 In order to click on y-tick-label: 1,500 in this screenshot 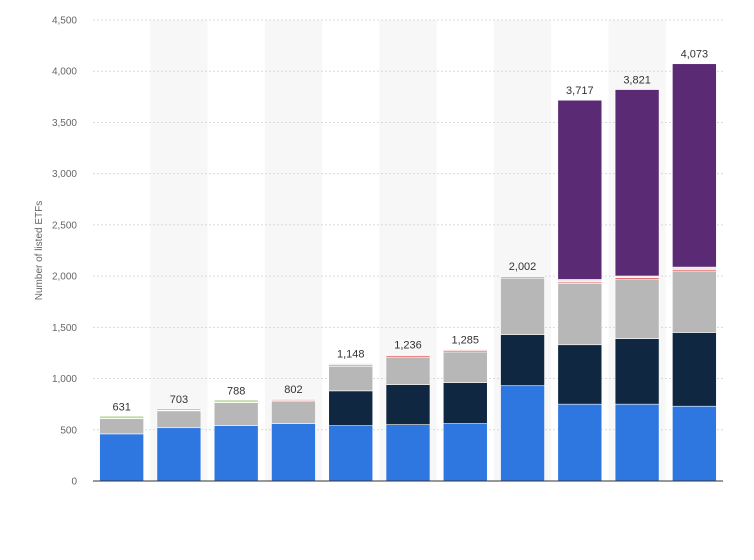, I will do `click(64, 328)`.